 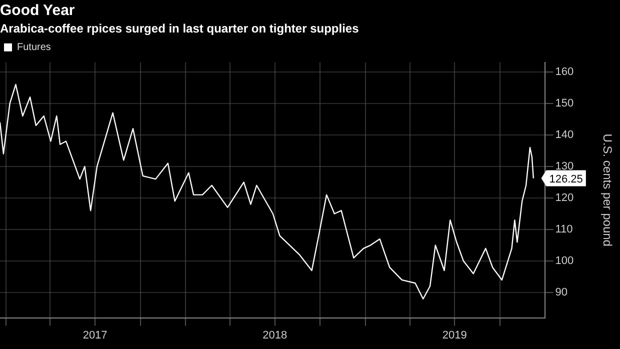 I want to click on y-tick-label: 120, so click(x=564, y=198).